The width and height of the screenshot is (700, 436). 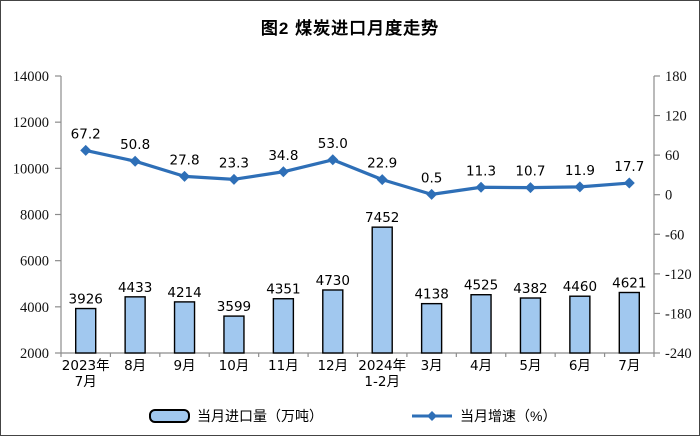 What do you see at coordinates (86, 374) in the screenshot?
I see `x-axis-category-label: 2023年 7月` at bounding box center [86, 374].